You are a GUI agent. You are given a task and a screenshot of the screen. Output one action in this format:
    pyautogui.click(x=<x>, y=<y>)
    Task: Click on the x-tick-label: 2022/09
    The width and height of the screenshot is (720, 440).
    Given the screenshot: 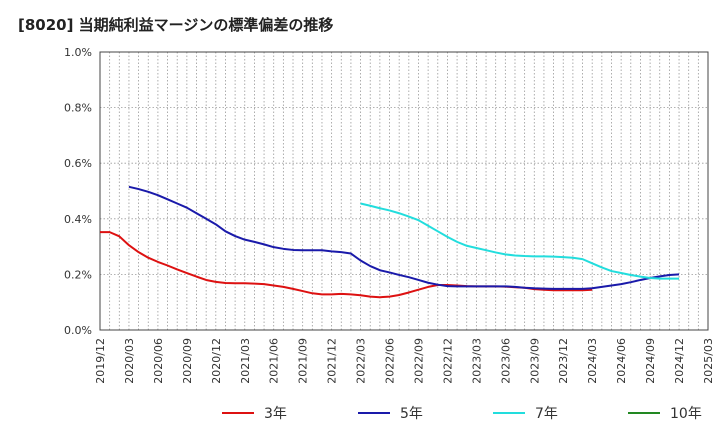 What is the action you would take?
    pyautogui.click(x=418, y=361)
    